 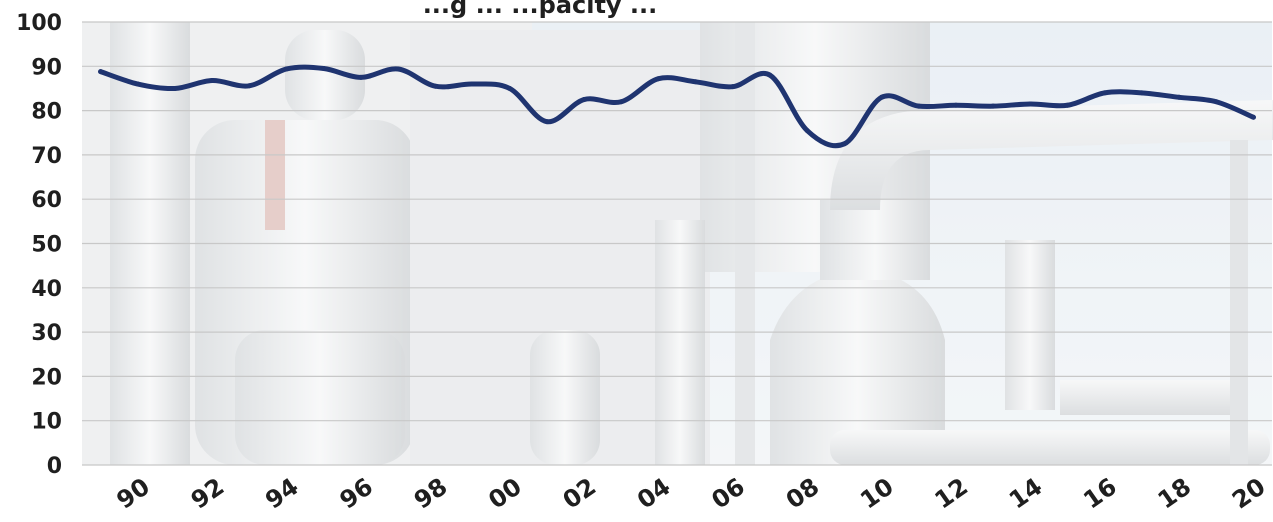 What do you see at coordinates (207, 493) in the screenshot?
I see `x-tick-label: 92` at bounding box center [207, 493].